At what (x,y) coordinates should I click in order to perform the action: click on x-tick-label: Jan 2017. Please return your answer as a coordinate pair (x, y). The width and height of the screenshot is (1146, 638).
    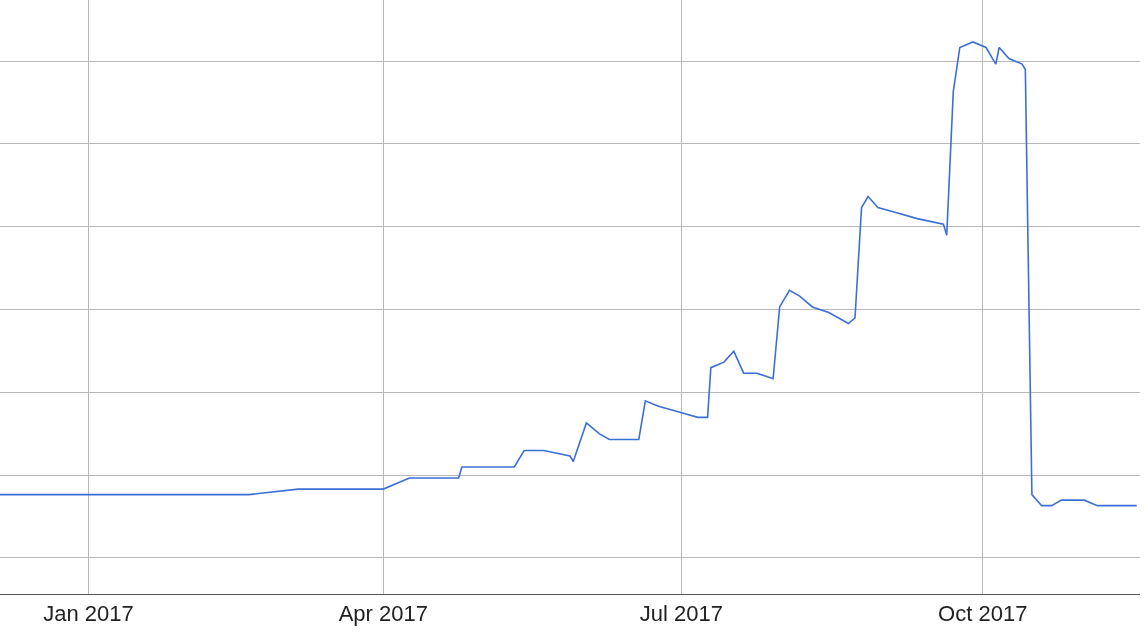
    Looking at the image, I should click on (88, 614).